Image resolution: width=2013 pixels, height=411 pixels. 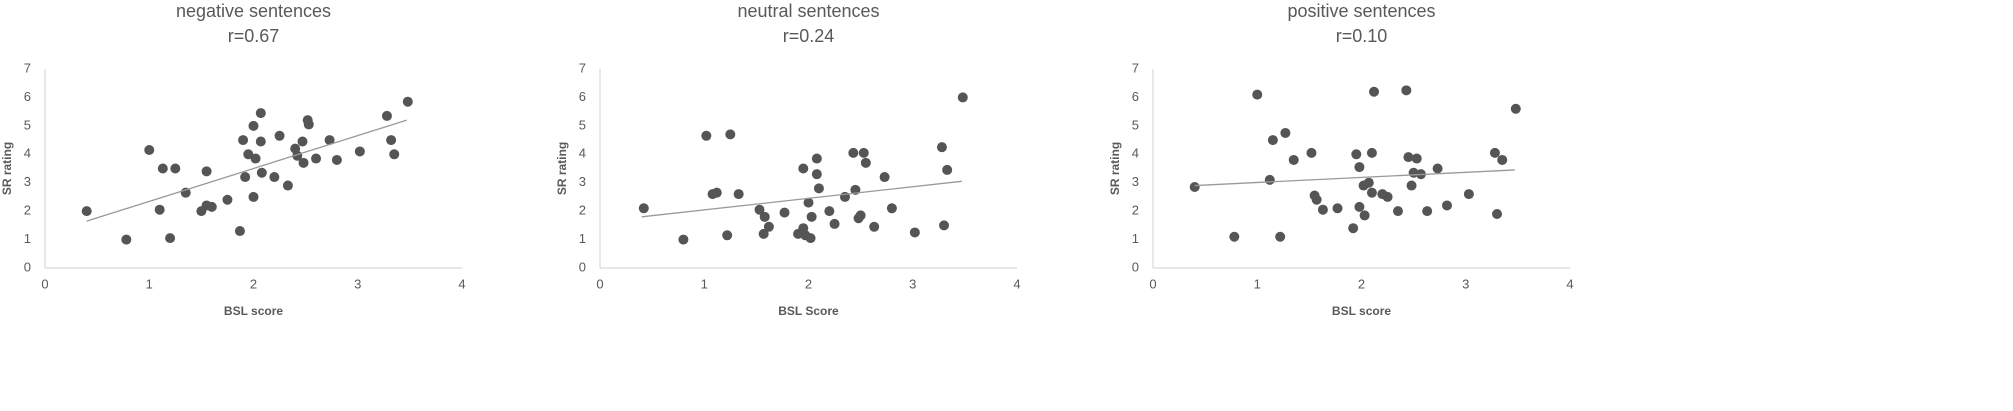 What do you see at coordinates (44, 283) in the screenshot?
I see `x-tick-label: 0` at bounding box center [44, 283].